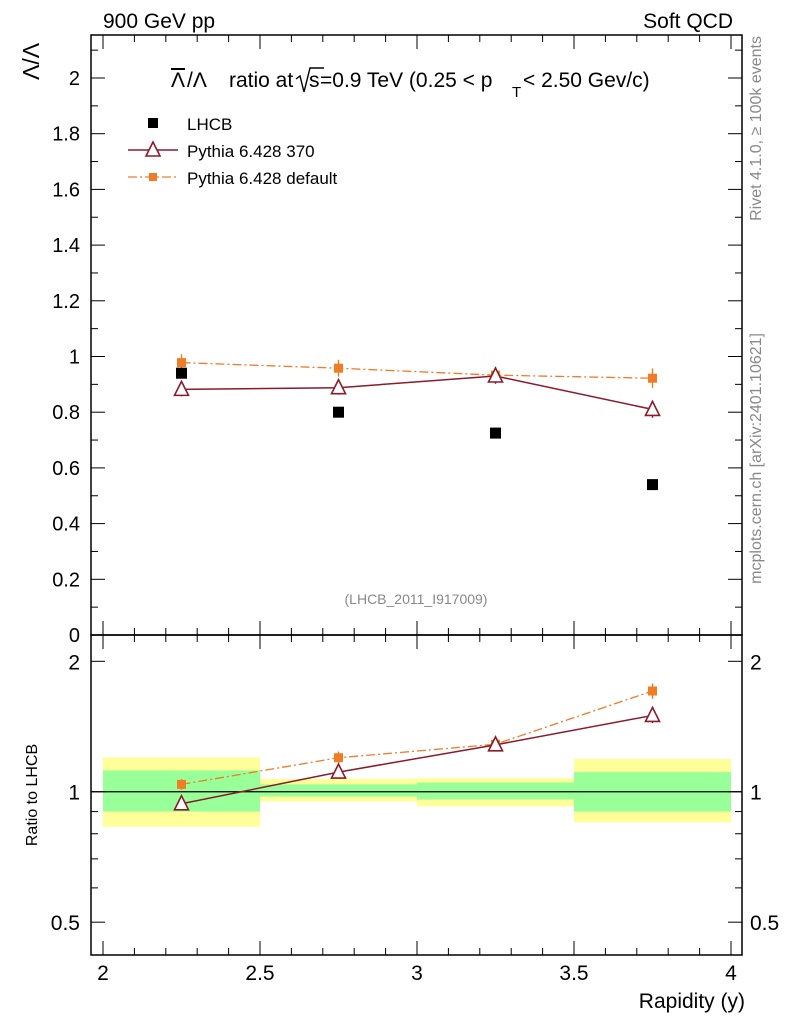  What do you see at coordinates (261, 80) in the screenshot?
I see `title-part-a: ratio at` at bounding box center [261, 80].